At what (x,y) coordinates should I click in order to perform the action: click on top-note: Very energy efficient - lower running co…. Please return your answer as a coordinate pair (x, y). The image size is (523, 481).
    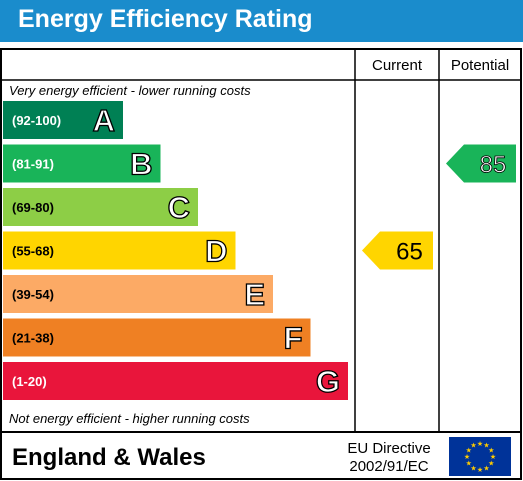
    Looking at the image, I should click on (130, 90).